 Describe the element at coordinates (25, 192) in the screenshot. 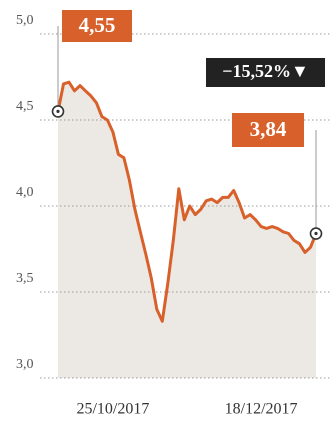

I see `y-tick-label: 4,0` at that location.